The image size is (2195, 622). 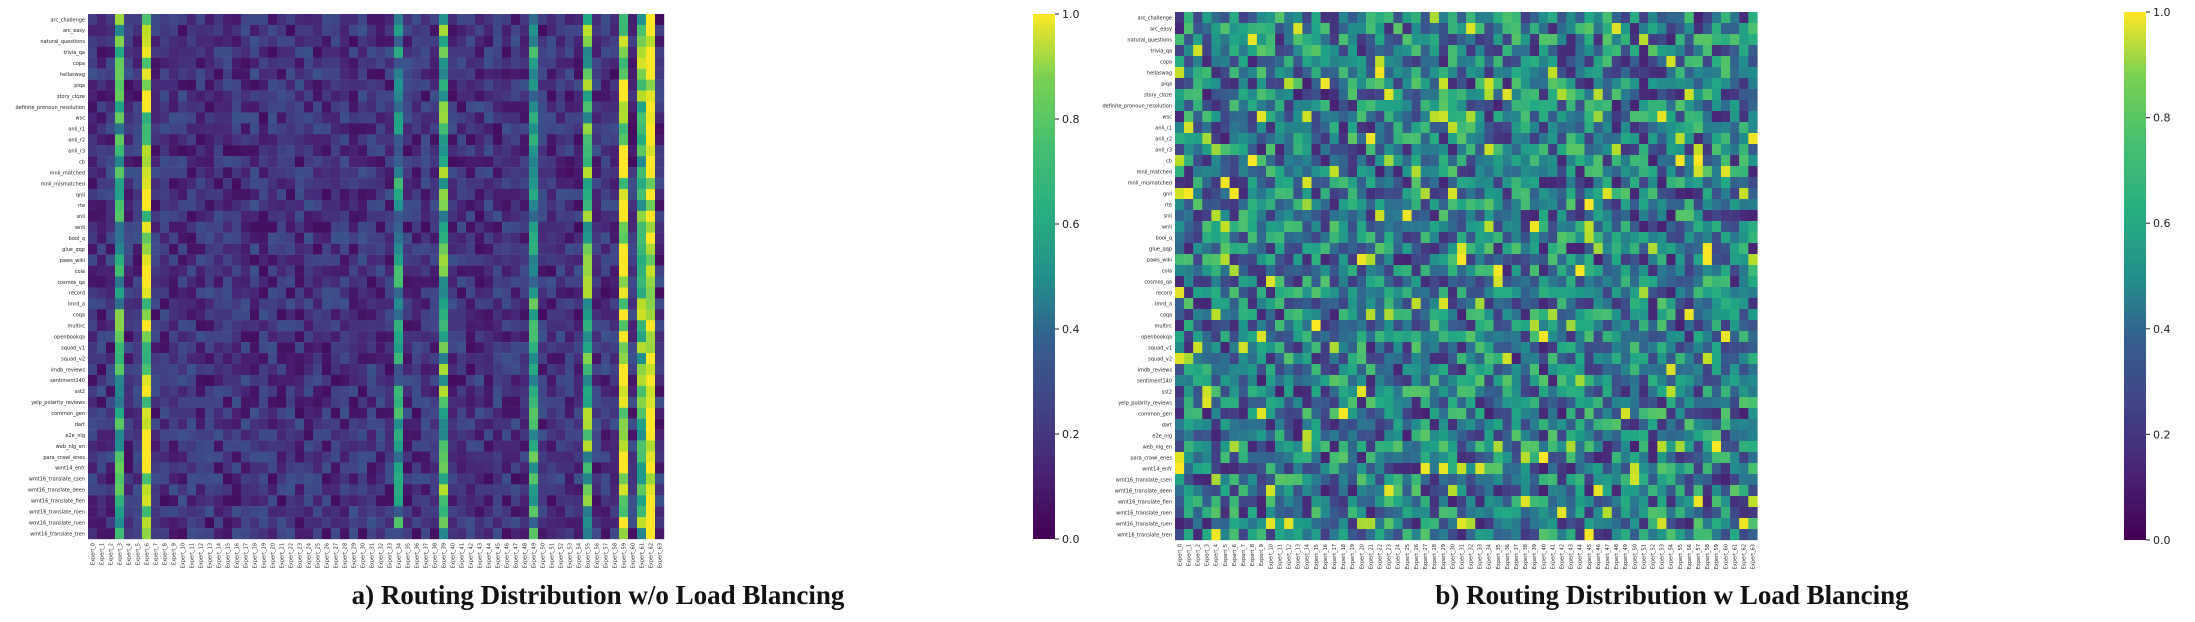 I want to click on y-tick-label: qnli, so click(x=80, y=195).